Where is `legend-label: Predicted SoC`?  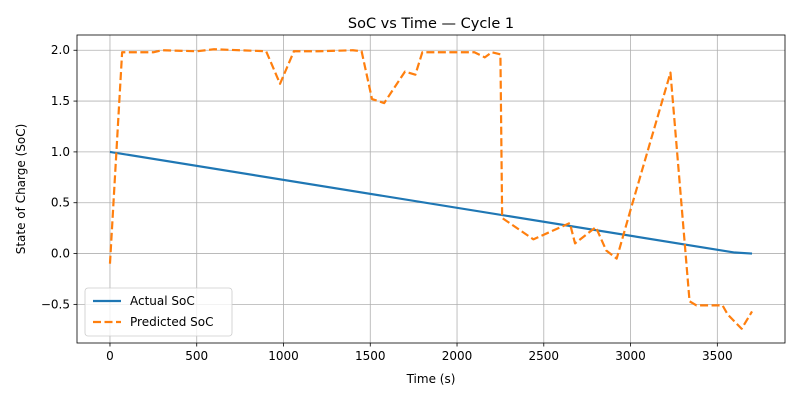 legend-label: Predicted SoC is located at coordinates (171, 322).